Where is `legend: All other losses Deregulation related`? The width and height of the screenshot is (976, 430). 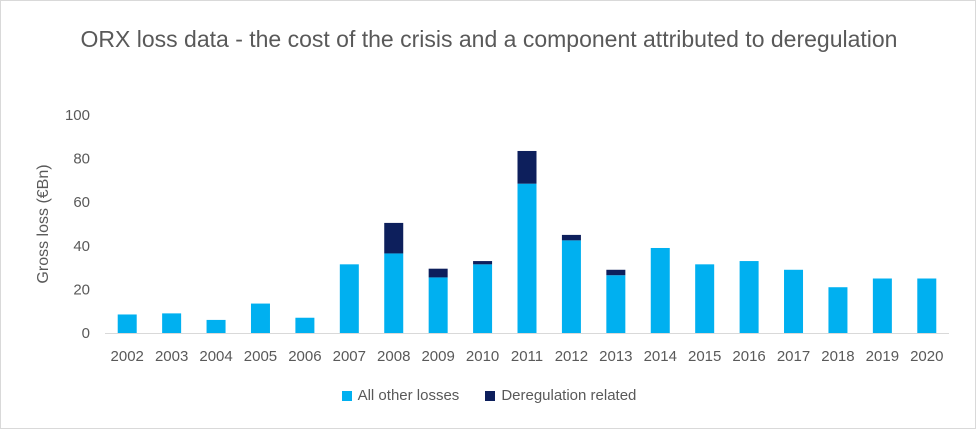 legend: All other losses Deregulation related is located at coordinates (488, 395).